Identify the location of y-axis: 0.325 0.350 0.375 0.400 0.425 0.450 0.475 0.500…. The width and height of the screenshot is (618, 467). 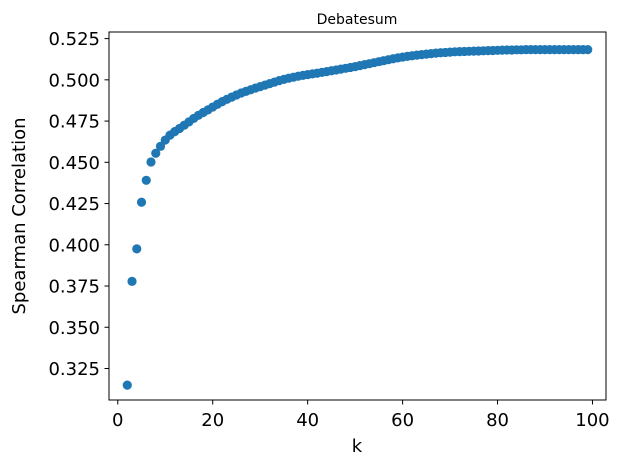
(78, 204).